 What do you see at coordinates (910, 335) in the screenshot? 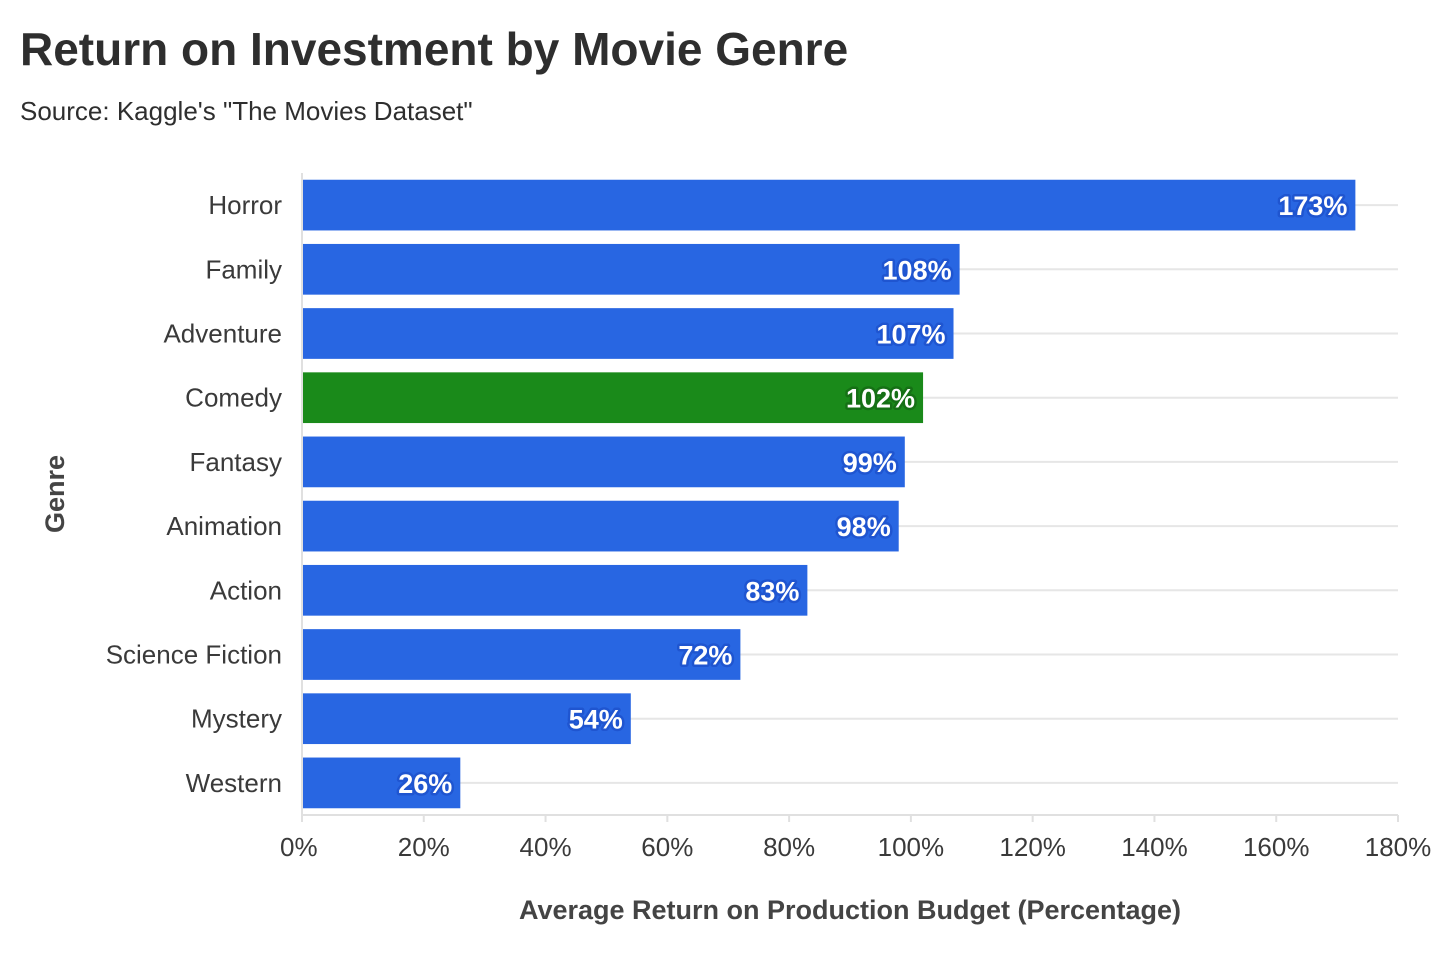
I see `data-label: 107%` at bounding box center [910, 335].